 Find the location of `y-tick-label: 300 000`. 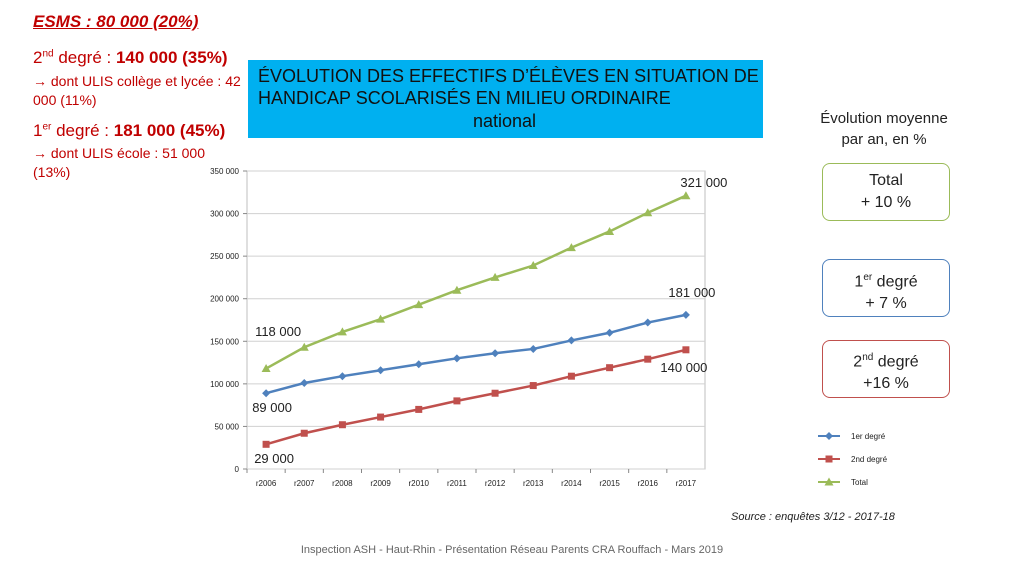

y-tick-label: 300 000 is located at coordinates (224, 214).